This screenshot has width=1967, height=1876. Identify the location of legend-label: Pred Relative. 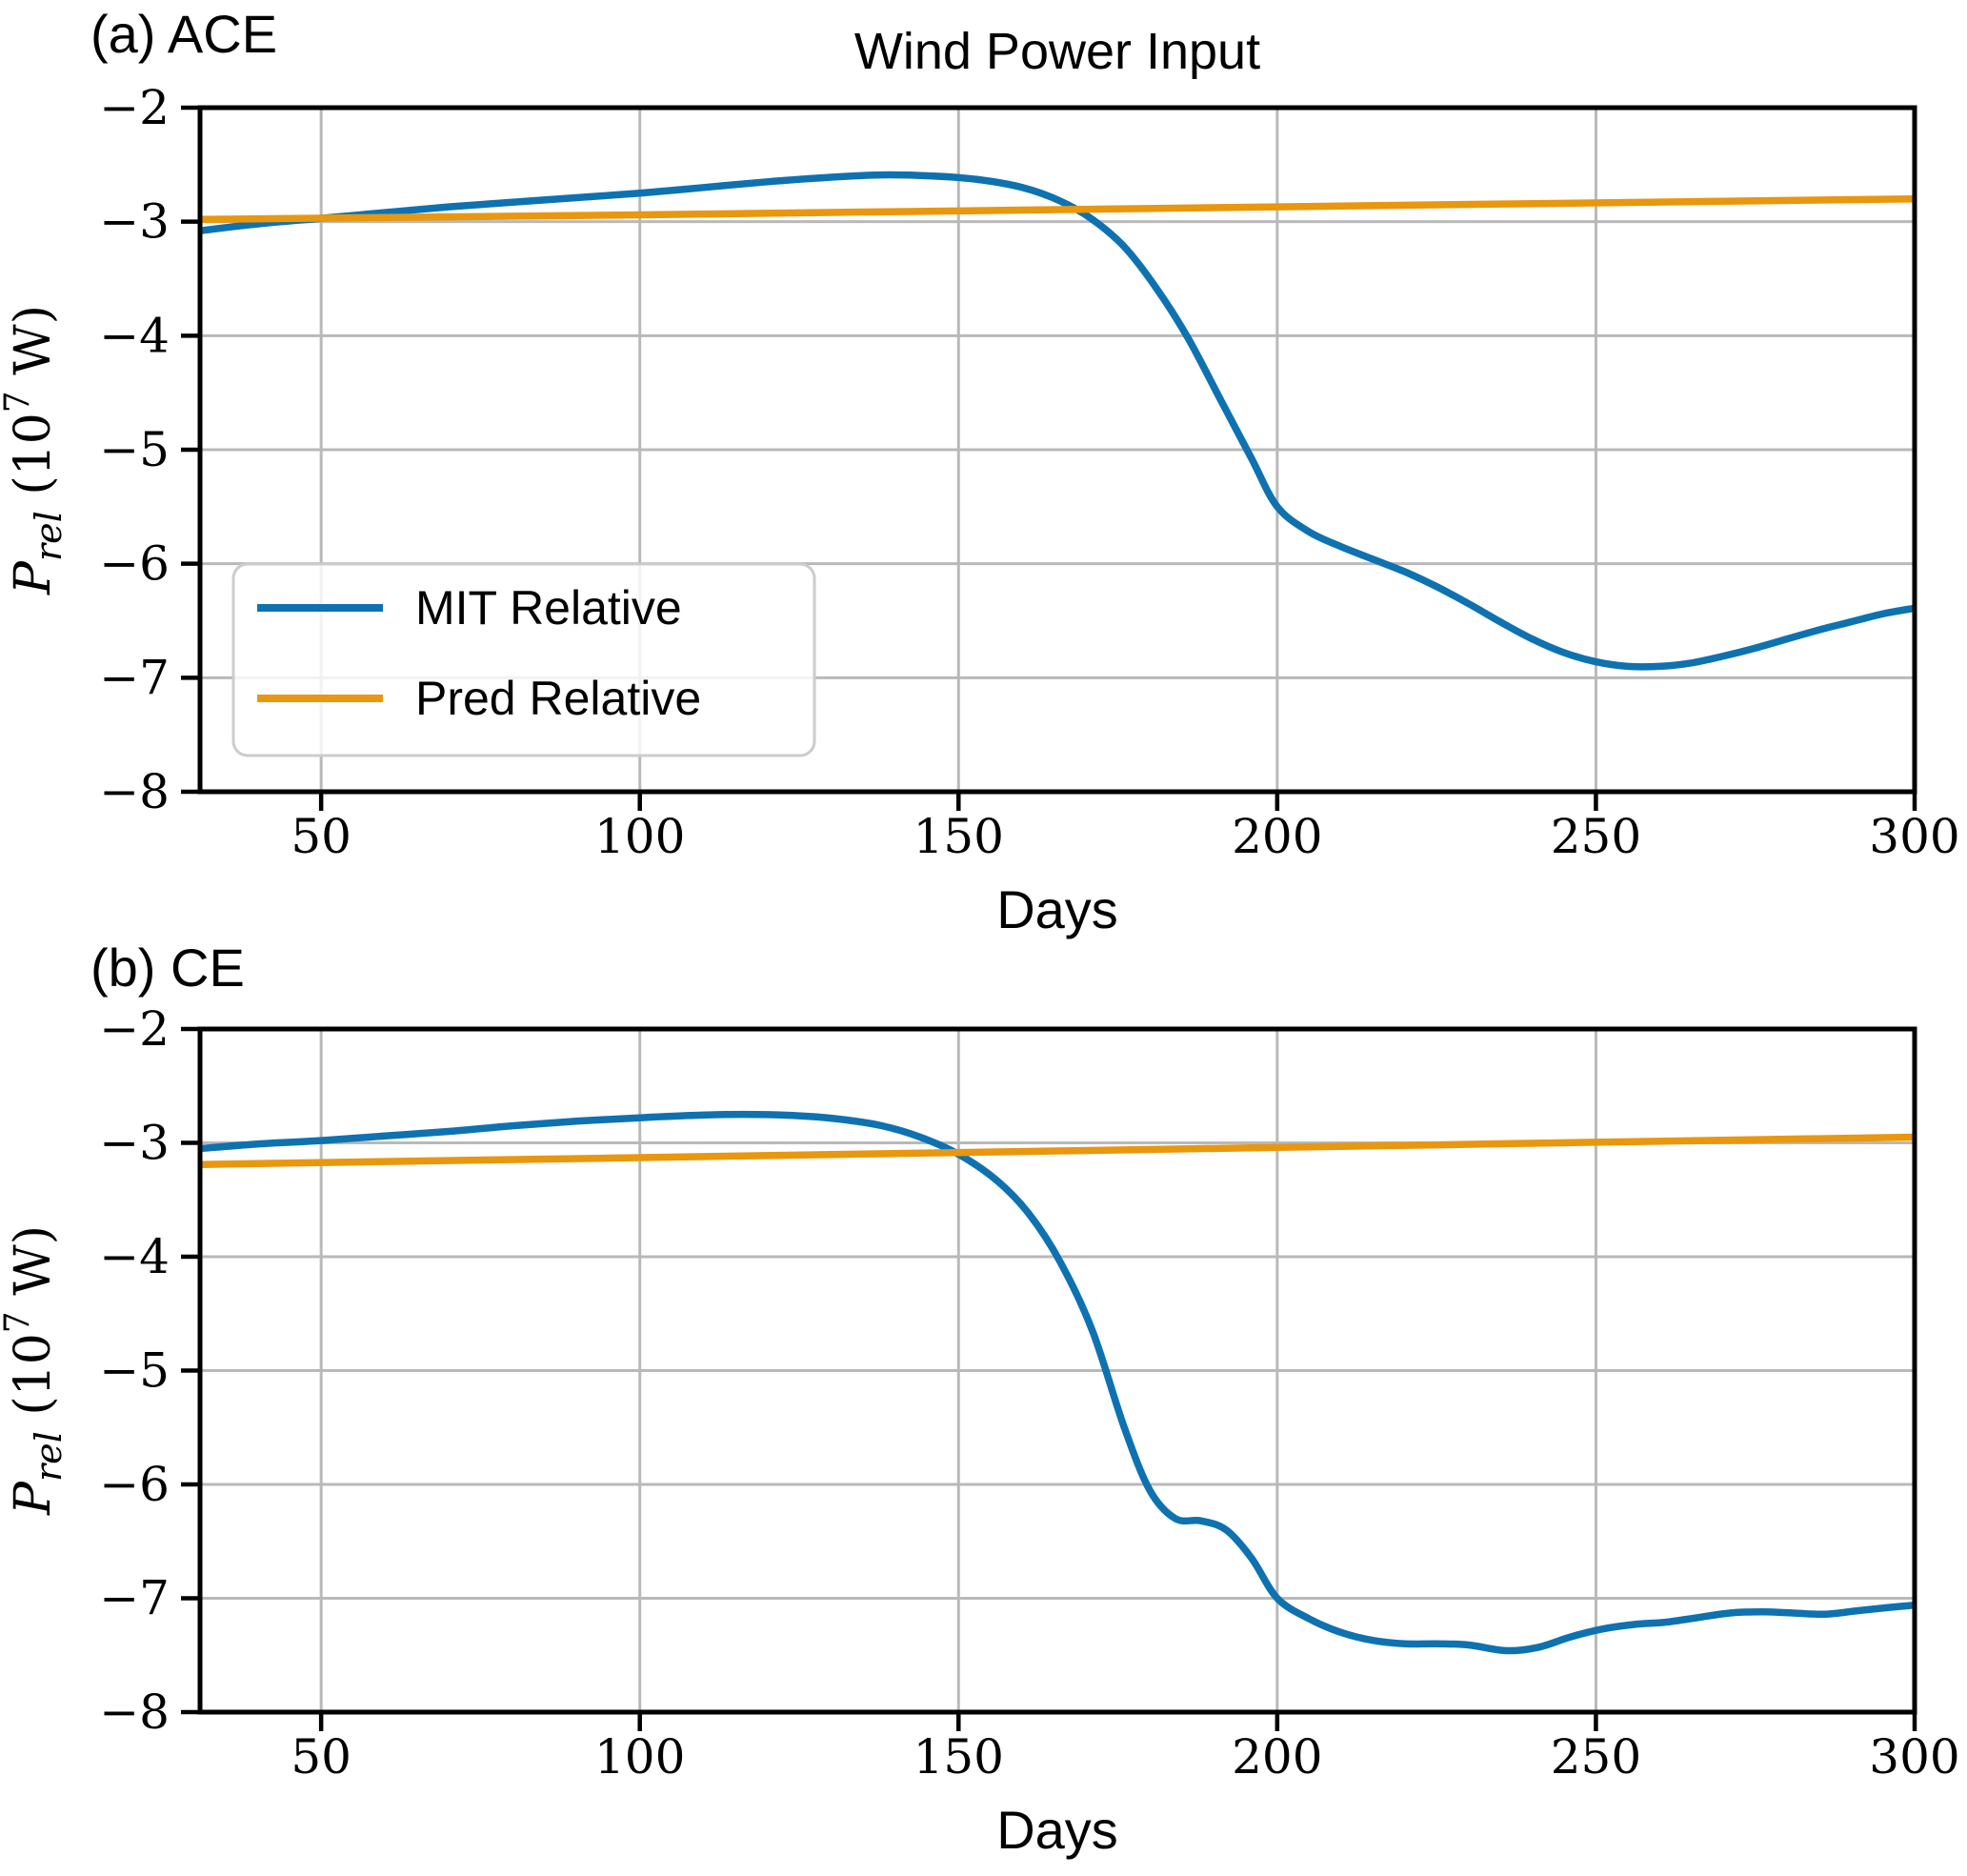
(558, 698).